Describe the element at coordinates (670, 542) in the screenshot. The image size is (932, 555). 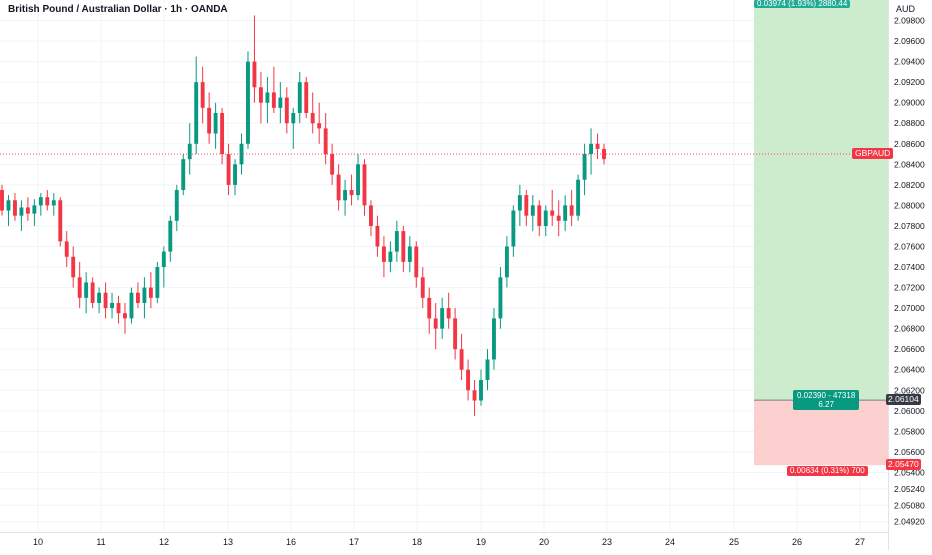
I see `x-tick-label: 24` at that location.